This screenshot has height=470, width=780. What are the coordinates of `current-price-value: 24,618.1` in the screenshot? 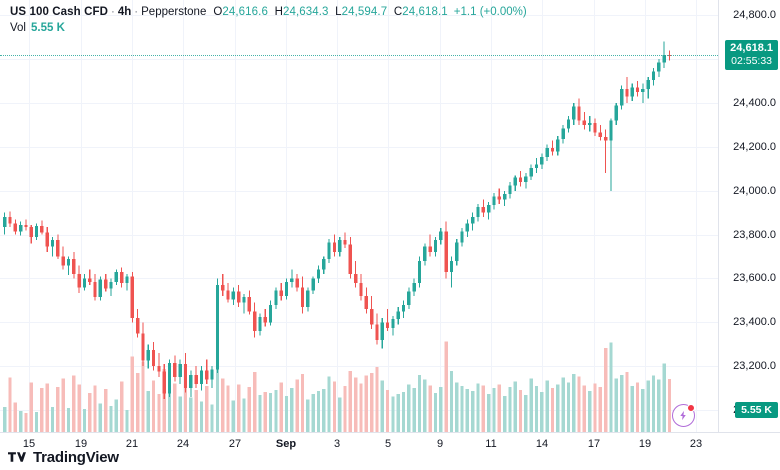 It's located at (751, 48).